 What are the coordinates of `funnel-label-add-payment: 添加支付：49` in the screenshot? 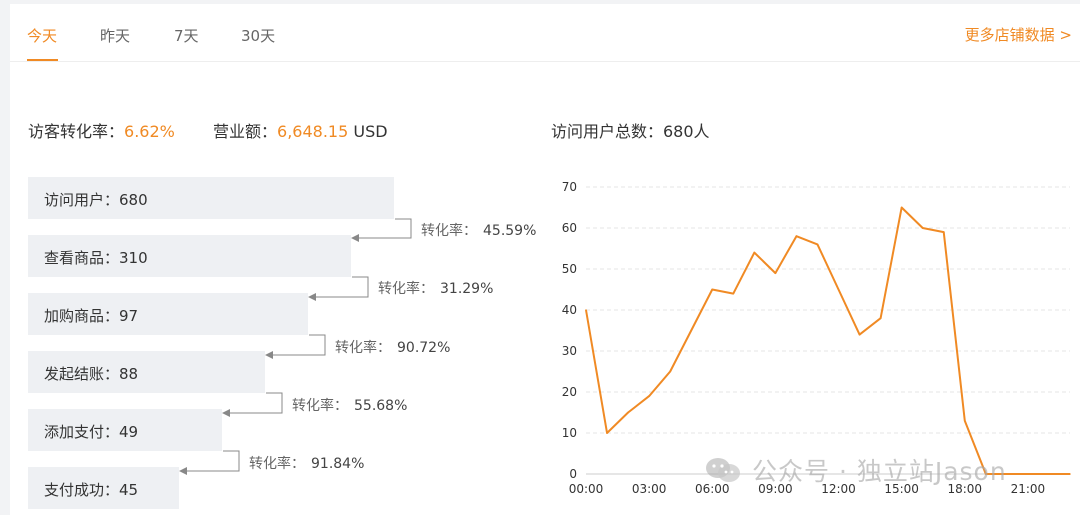 It's located at (91, 432).